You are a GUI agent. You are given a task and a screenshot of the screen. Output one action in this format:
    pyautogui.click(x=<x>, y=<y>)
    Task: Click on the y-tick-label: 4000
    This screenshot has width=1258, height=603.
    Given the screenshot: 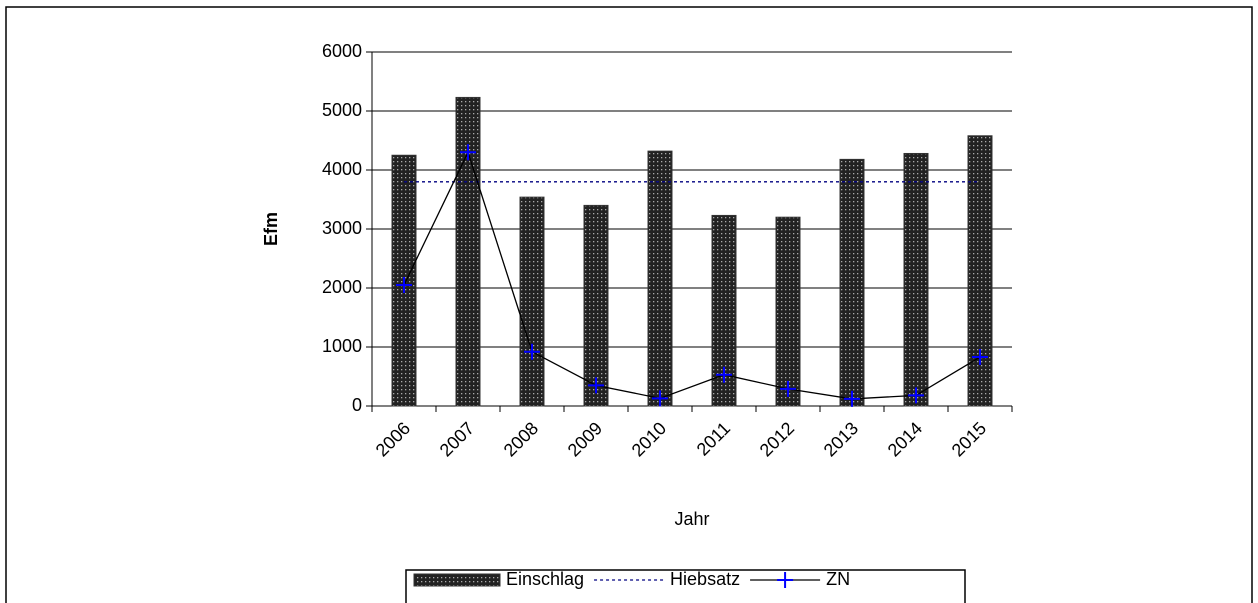 What is the action you would take?
    pyautogui.click(x=342, y=169)
    